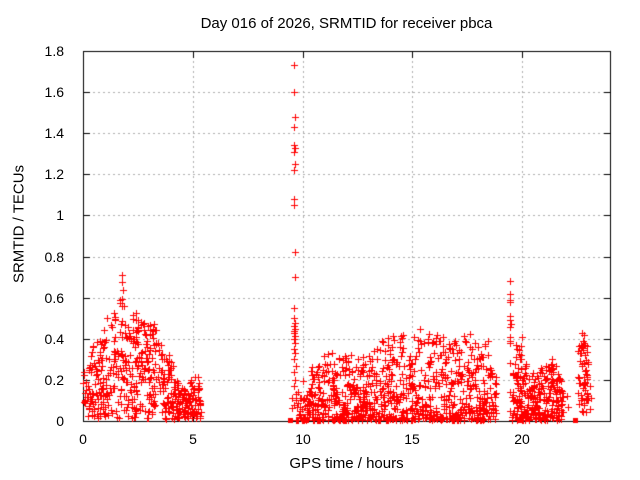 The image size is (640, 480). What do you see at coordinates (54, 257) in the screenshot?
I see `y-tick-label: 0.8` at bounding box center [54, 257].